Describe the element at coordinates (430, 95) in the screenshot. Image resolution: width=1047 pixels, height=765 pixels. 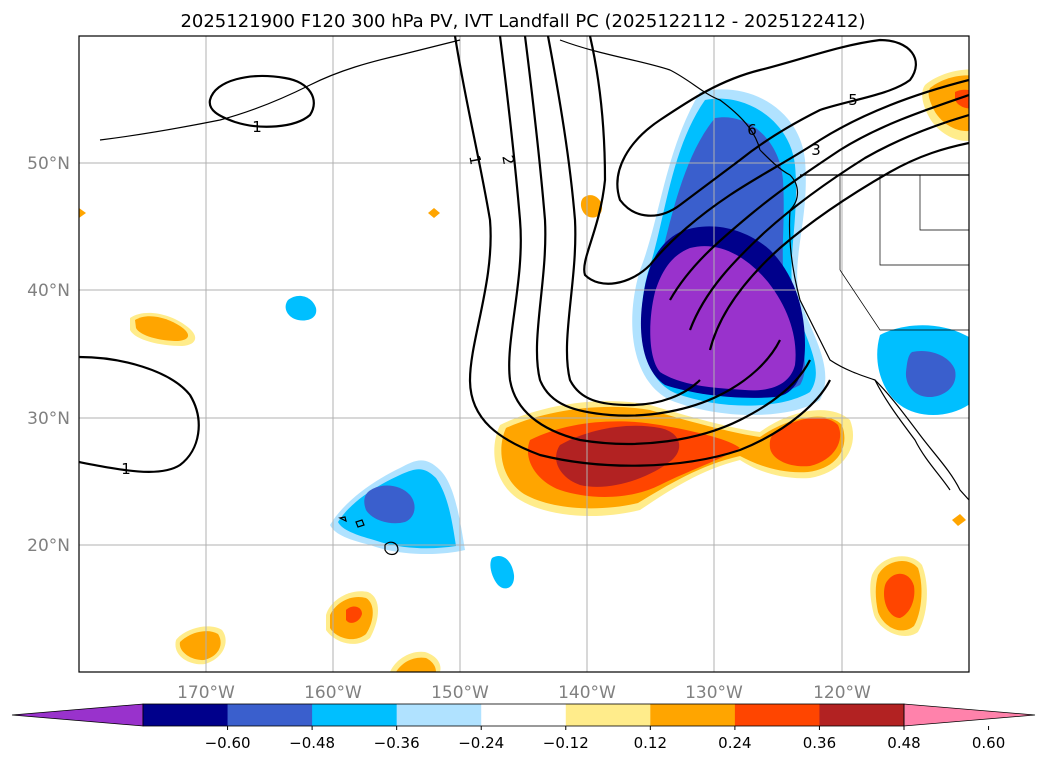
I see `coast-alaska` at that location.